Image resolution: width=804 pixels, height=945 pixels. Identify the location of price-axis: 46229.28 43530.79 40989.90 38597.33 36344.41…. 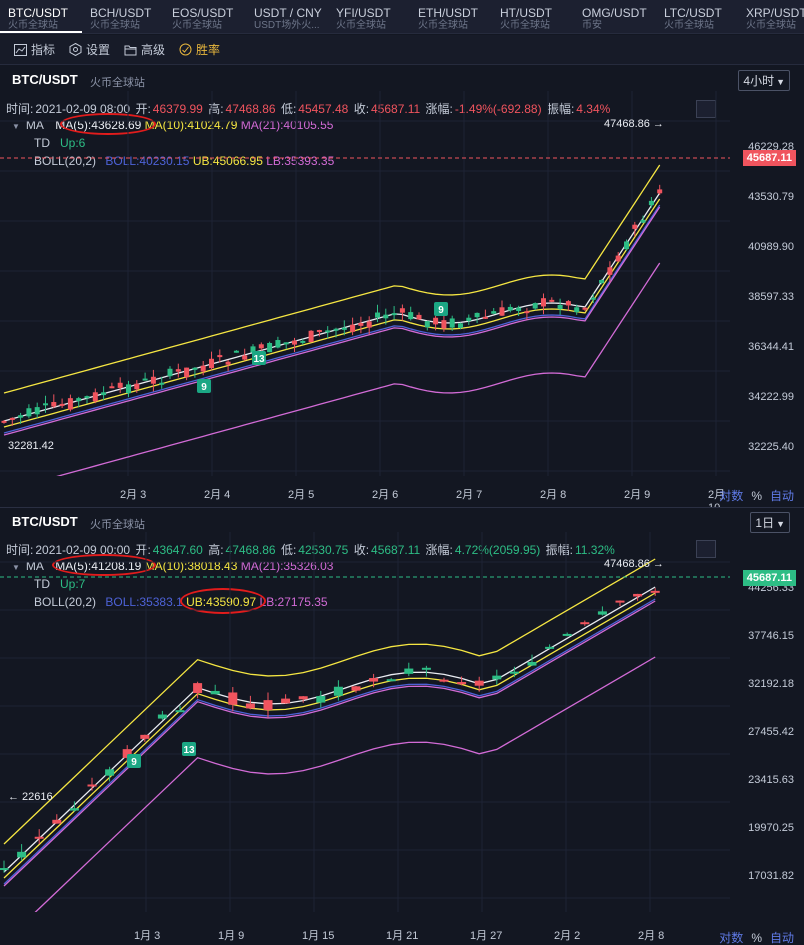
(768, 266).